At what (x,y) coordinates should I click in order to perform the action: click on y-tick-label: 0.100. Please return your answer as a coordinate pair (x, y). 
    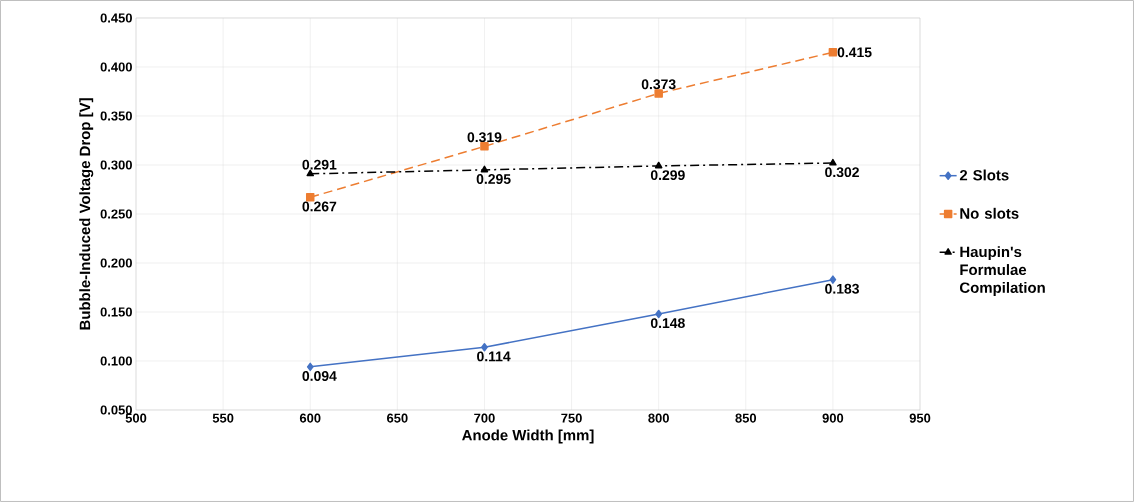
    Looking at the image, I should click on (116, 361).